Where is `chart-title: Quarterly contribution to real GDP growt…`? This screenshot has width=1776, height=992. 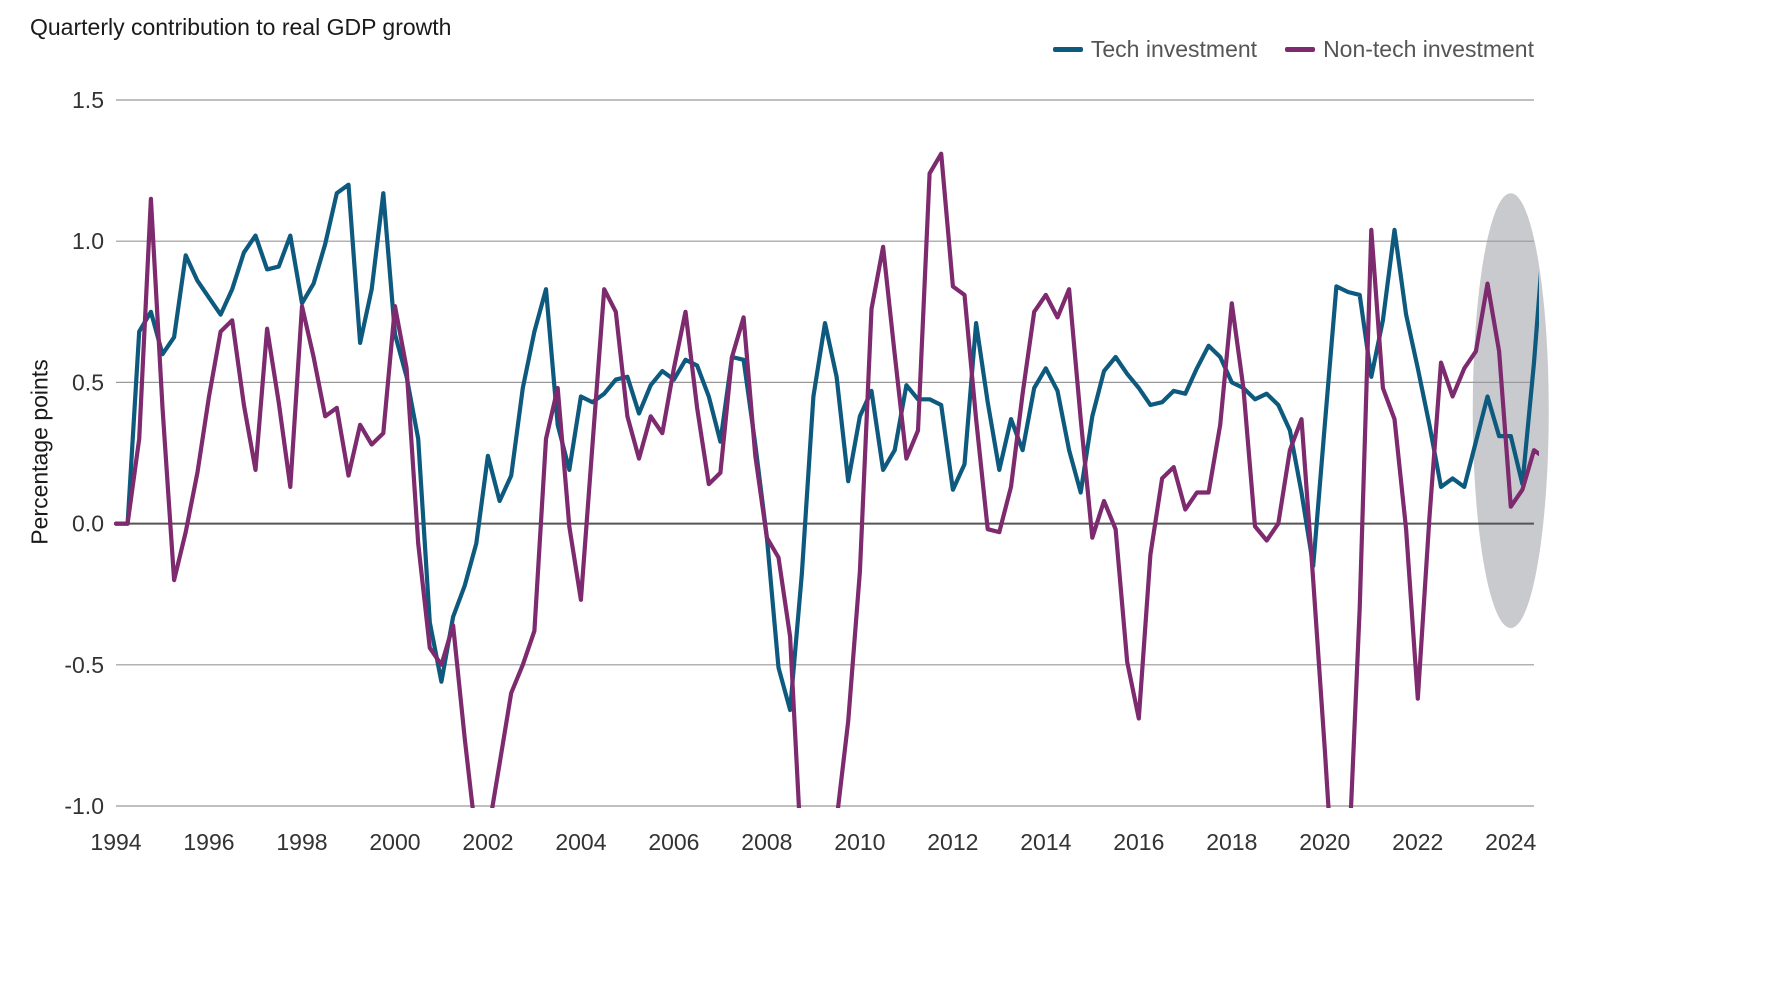 chart-title: Quarterly contribution to real GDP growt… is located at coordinates (241, 27).